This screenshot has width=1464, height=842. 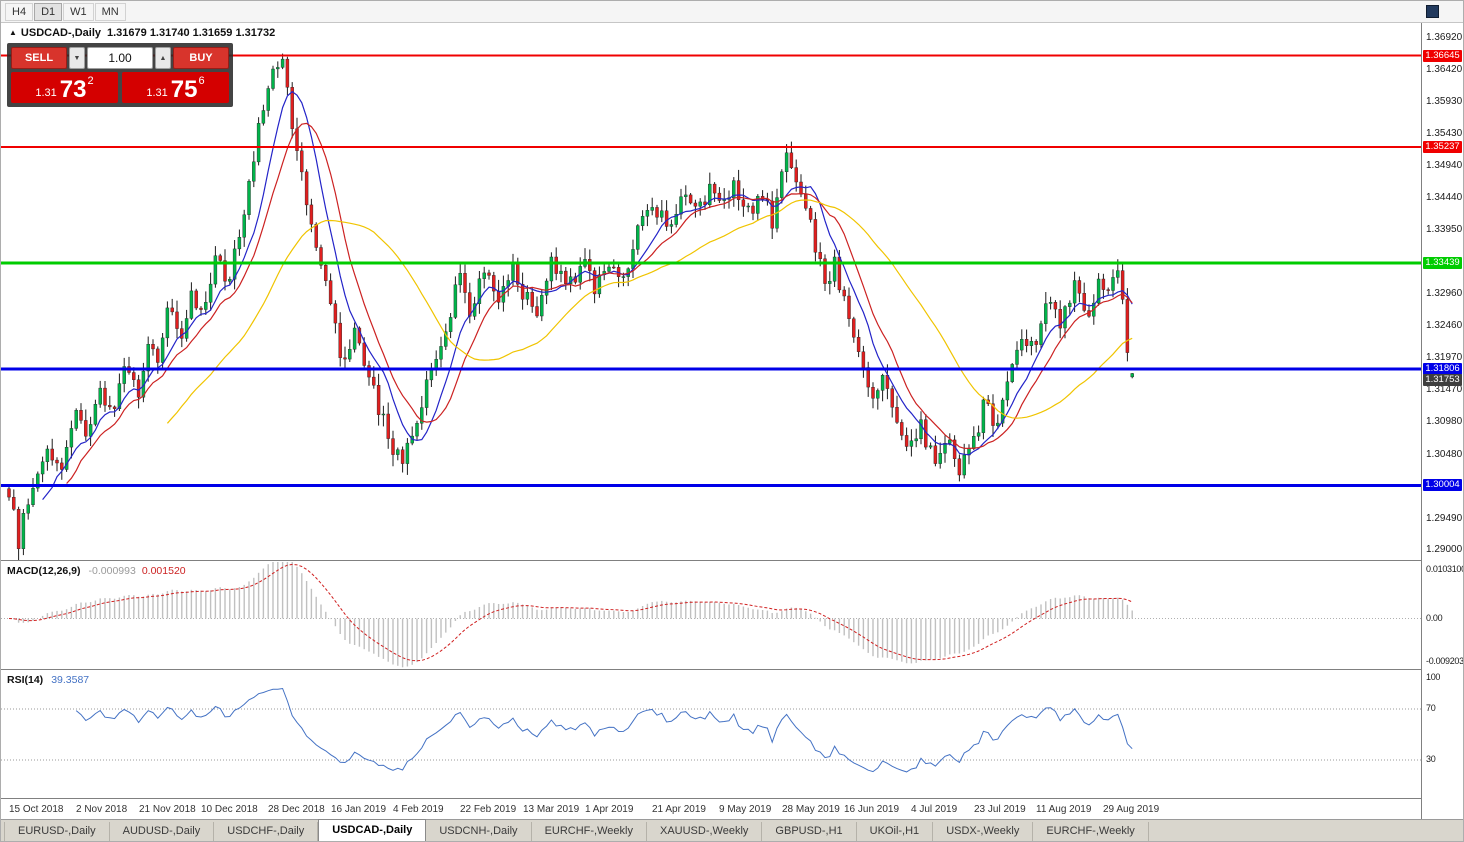 I want to click on price-tick-label: 1.35930, so click(x=1444, y=101).